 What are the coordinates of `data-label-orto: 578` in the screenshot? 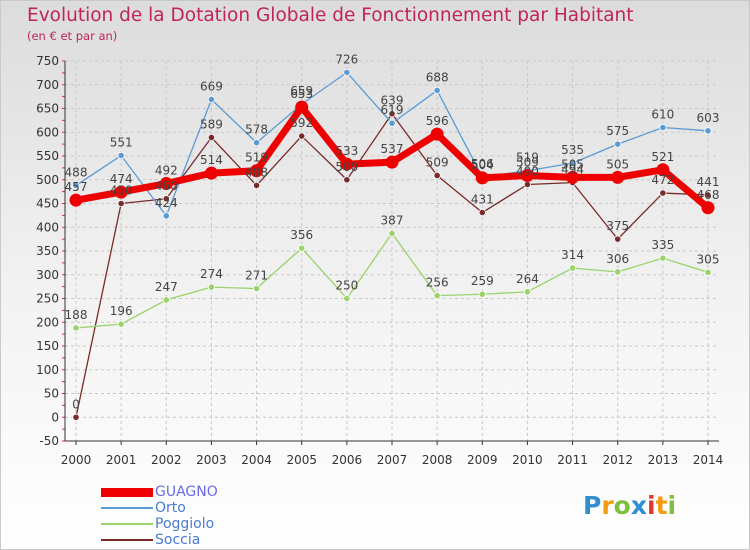 It's located at (256, 130).